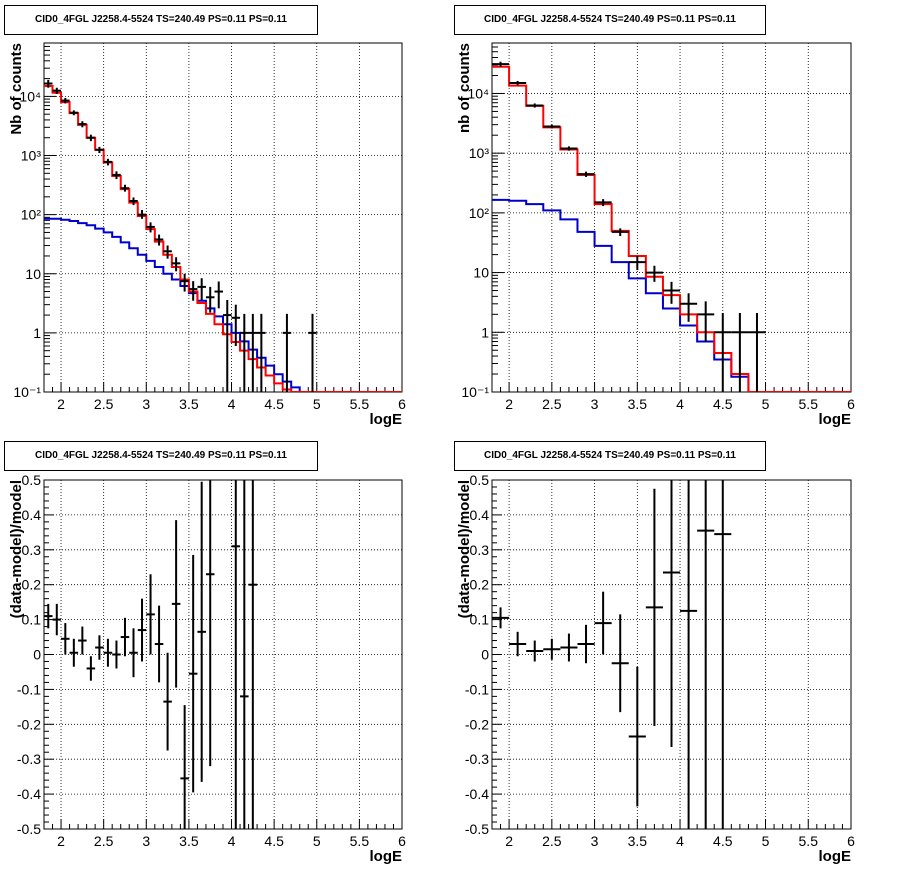  What do you see at coordinates (479, 213) in the screenshot?
I see `y-tick-label: 10²` at bounding box center [479, 213].